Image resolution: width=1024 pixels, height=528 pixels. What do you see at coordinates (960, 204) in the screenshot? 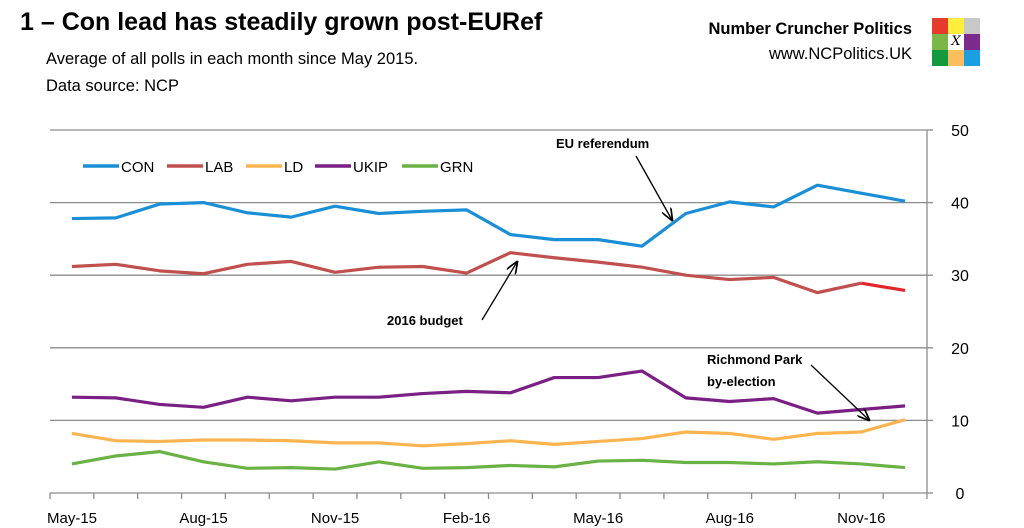
I see `y-tick-label: 40` at bounding box center [960, 204].